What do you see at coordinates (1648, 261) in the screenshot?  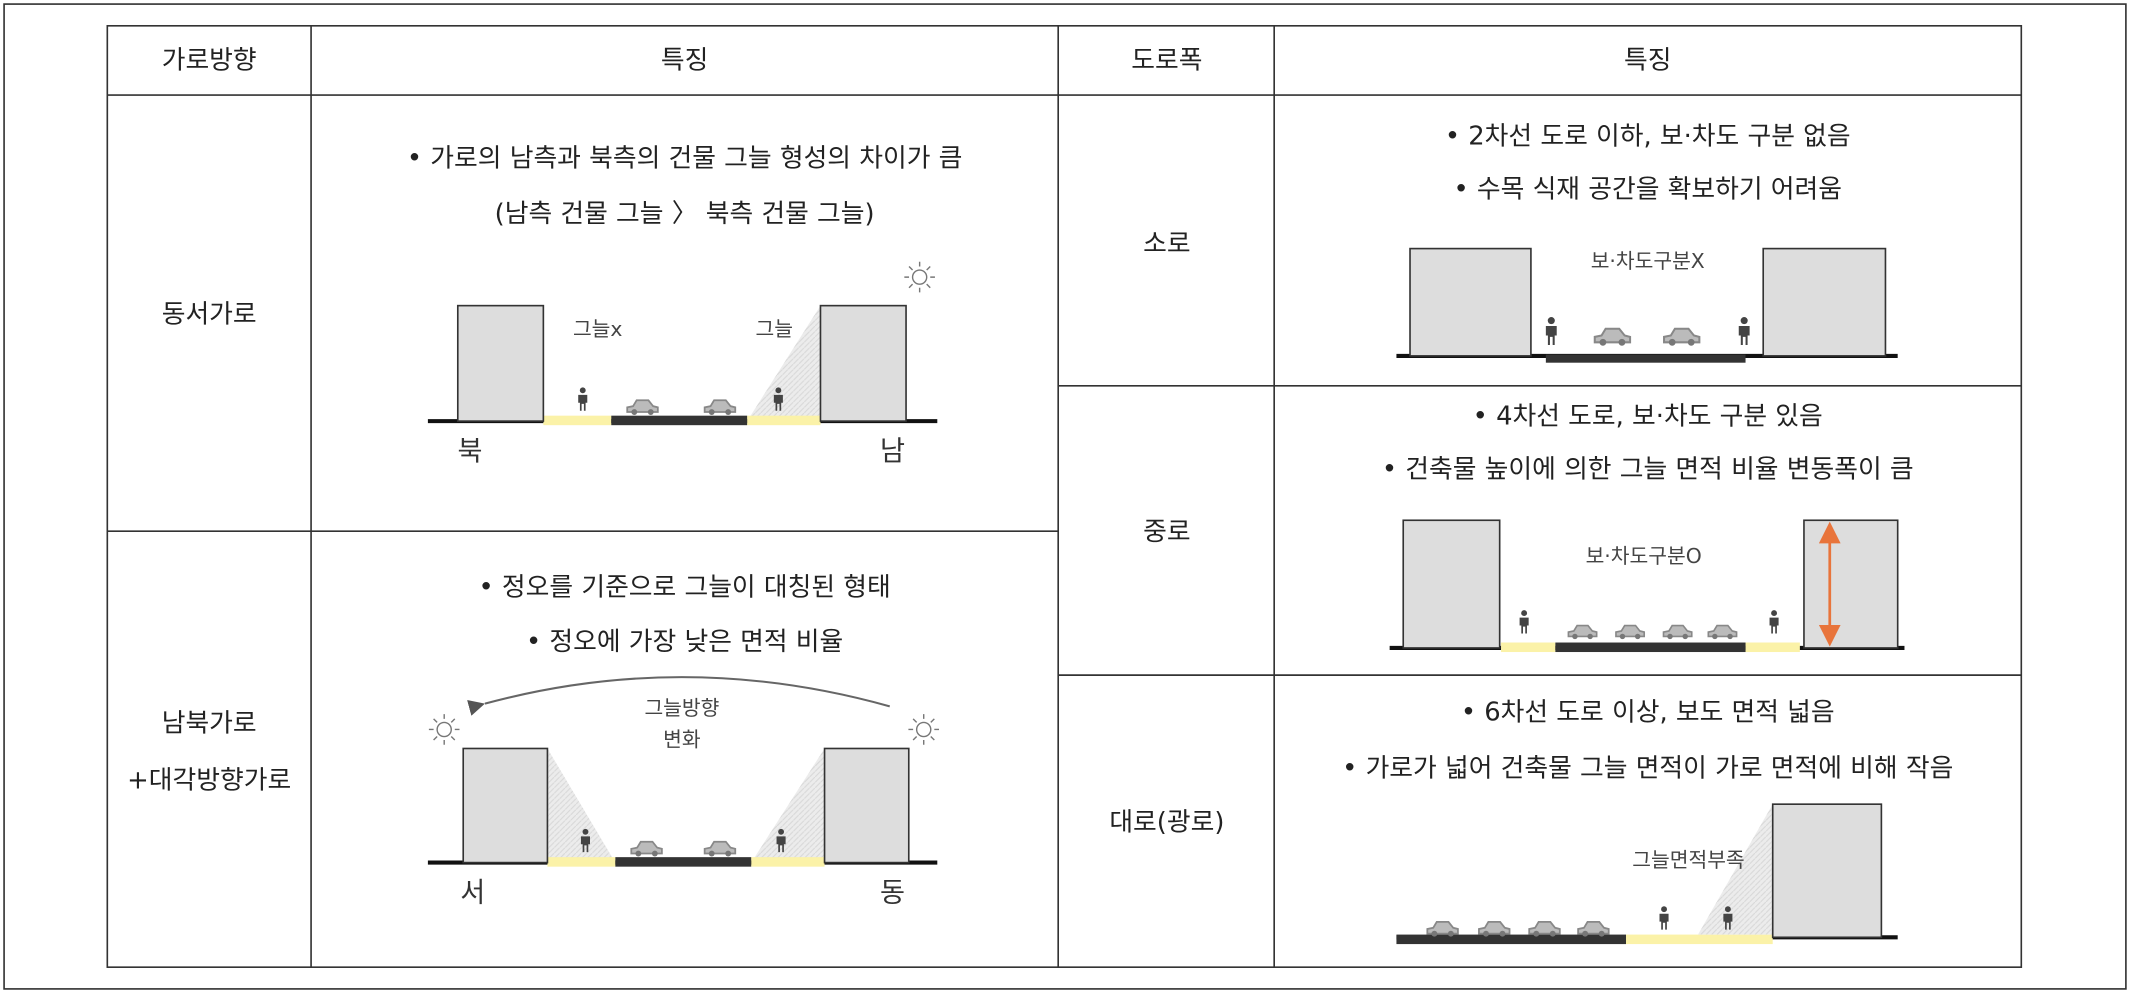 I see `diagram-label: 보·차도구분X` at bounding box center [1648, 261].